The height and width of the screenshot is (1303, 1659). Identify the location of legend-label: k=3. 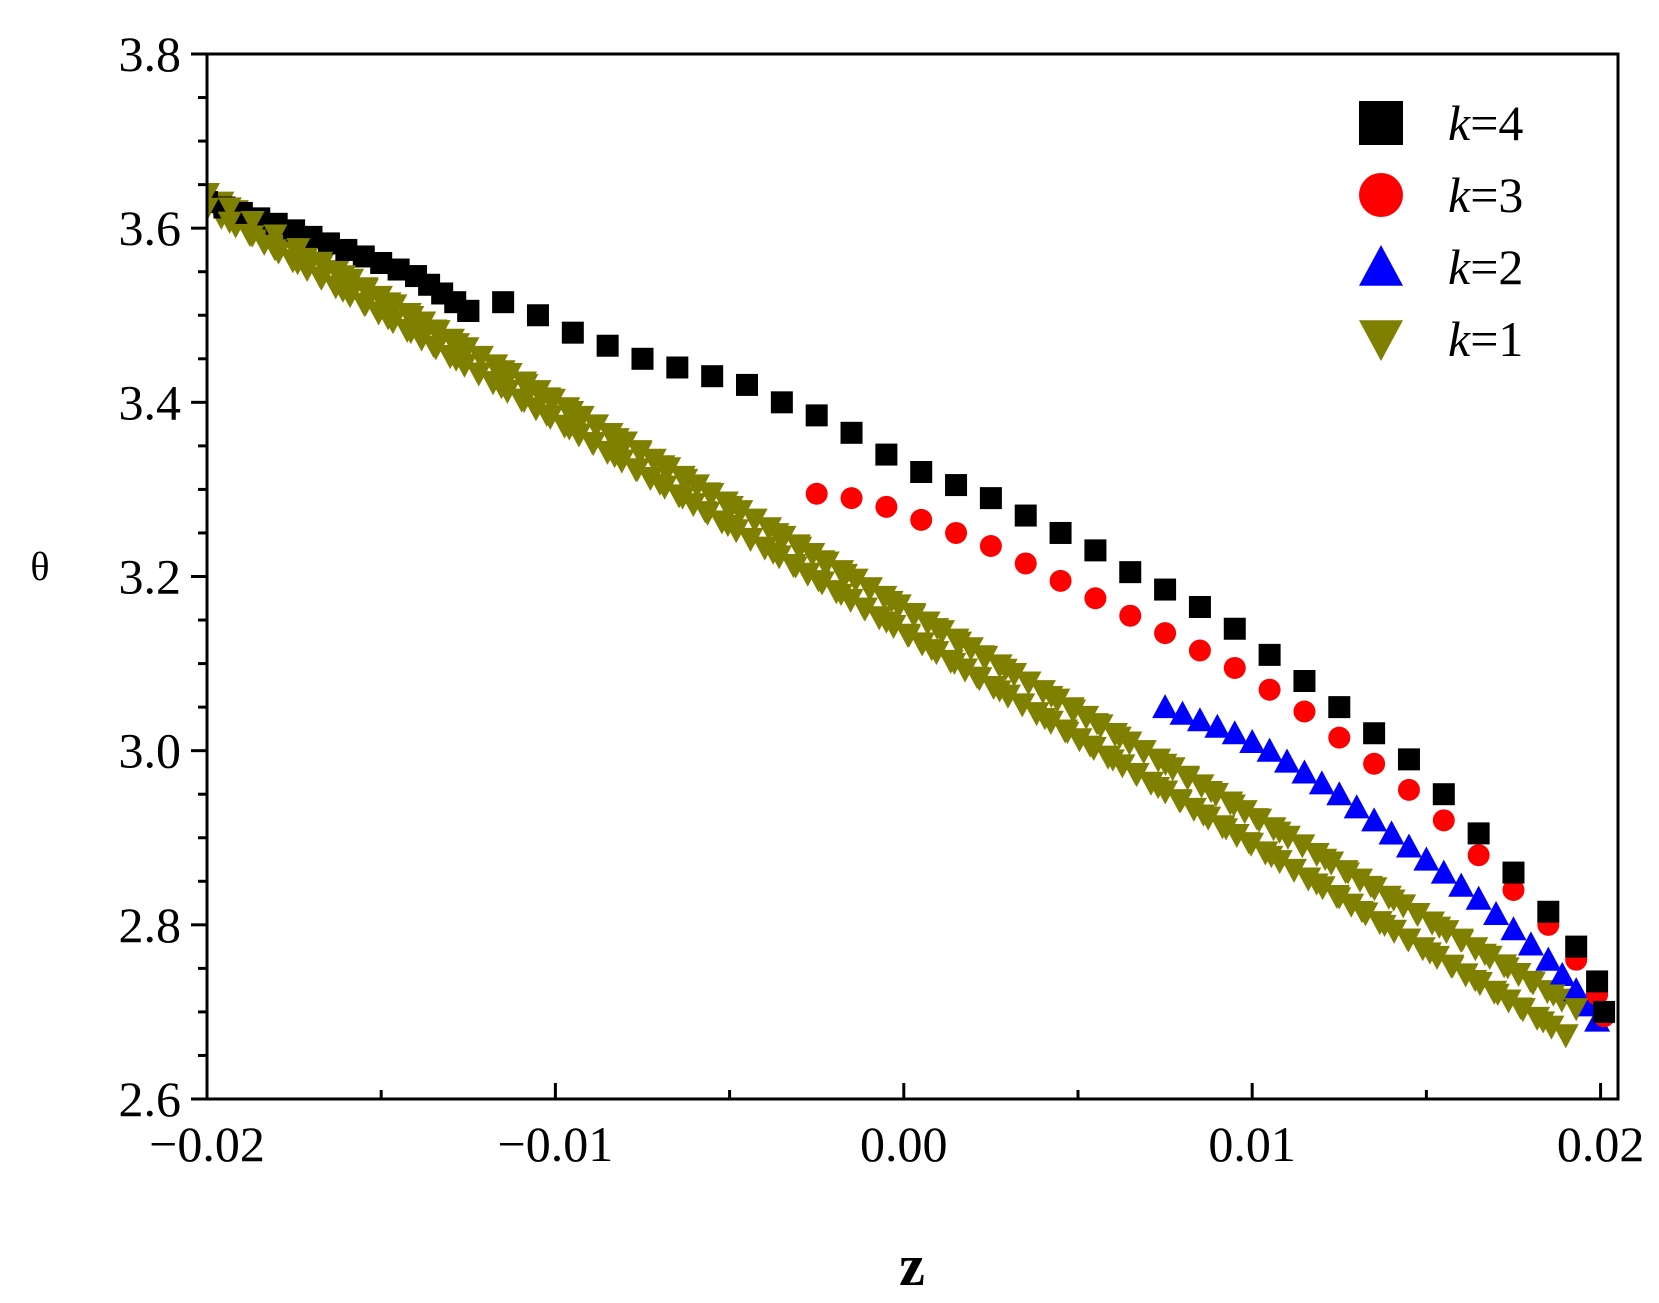
(1485, 195).